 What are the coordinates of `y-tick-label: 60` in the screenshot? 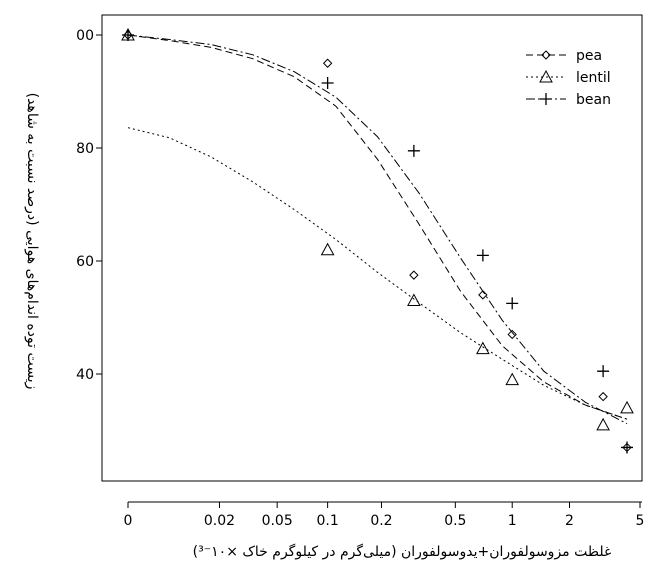 It's located at (85, 262).